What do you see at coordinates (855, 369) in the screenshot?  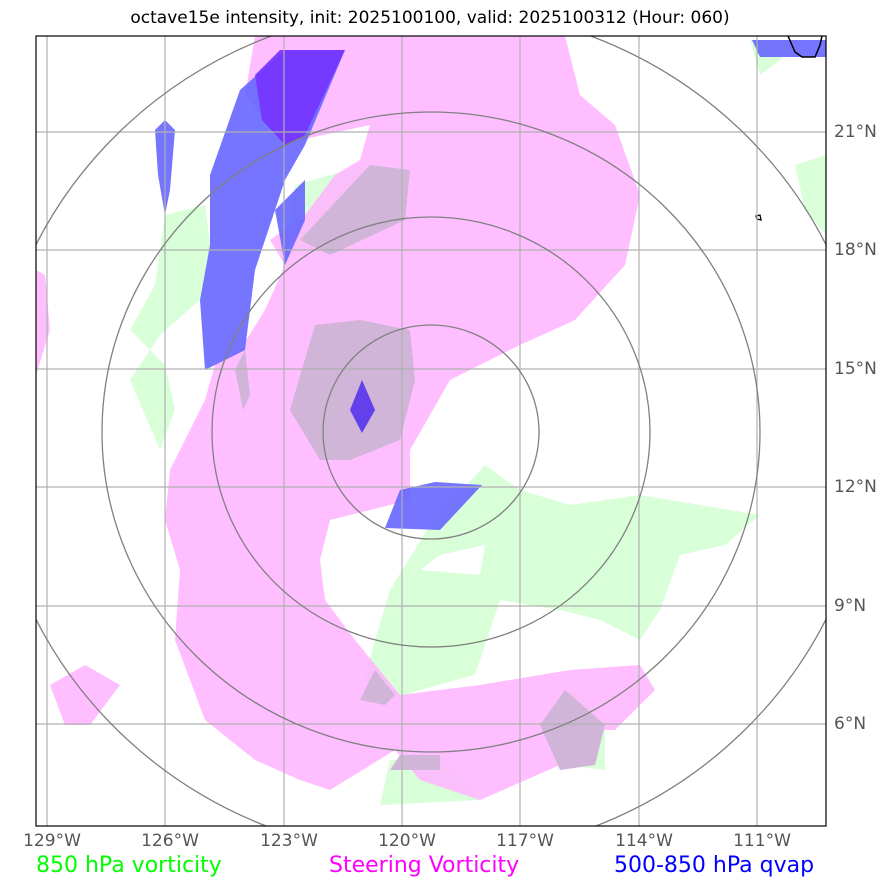 I see `lat-label-15n: 15°N` at bounding box center [855, 369].